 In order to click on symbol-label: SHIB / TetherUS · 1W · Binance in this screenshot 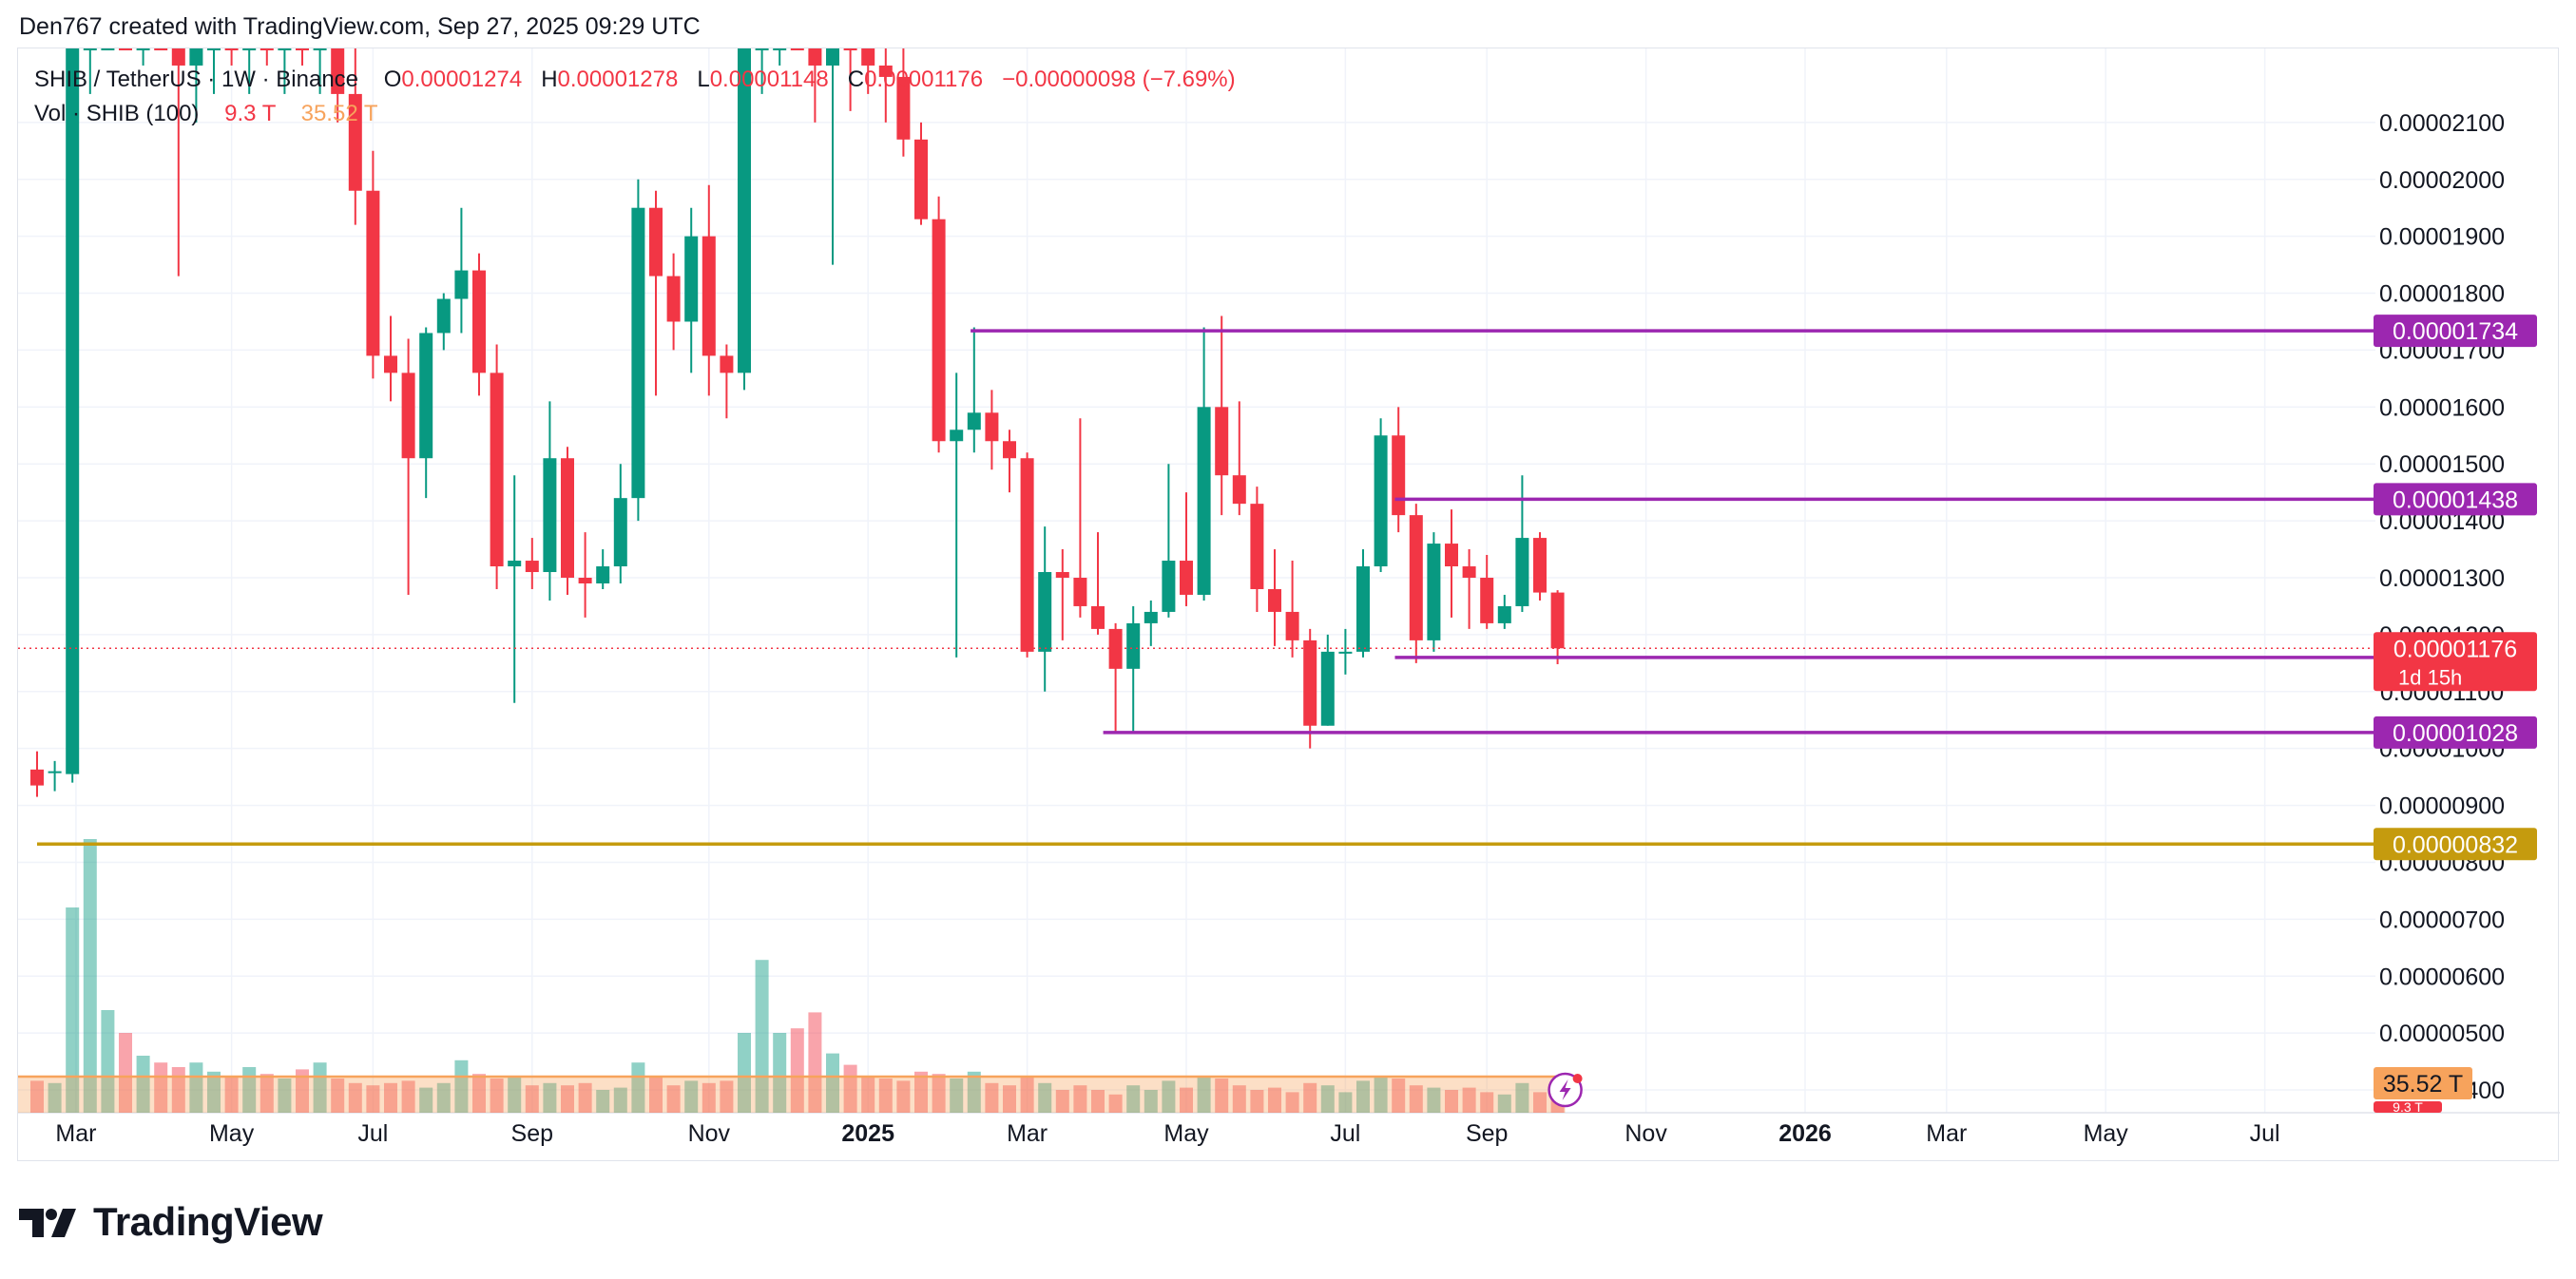, I will do `click(196, 79)`.